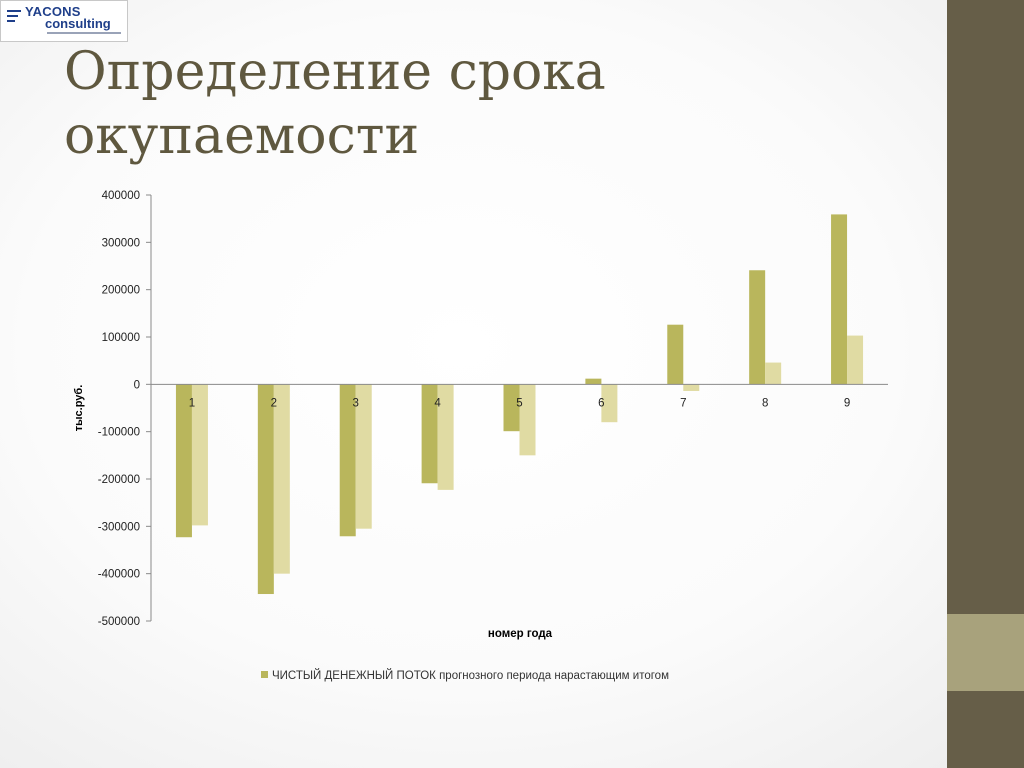  I want to click on x-tick-label: 8, so click(765, 403).